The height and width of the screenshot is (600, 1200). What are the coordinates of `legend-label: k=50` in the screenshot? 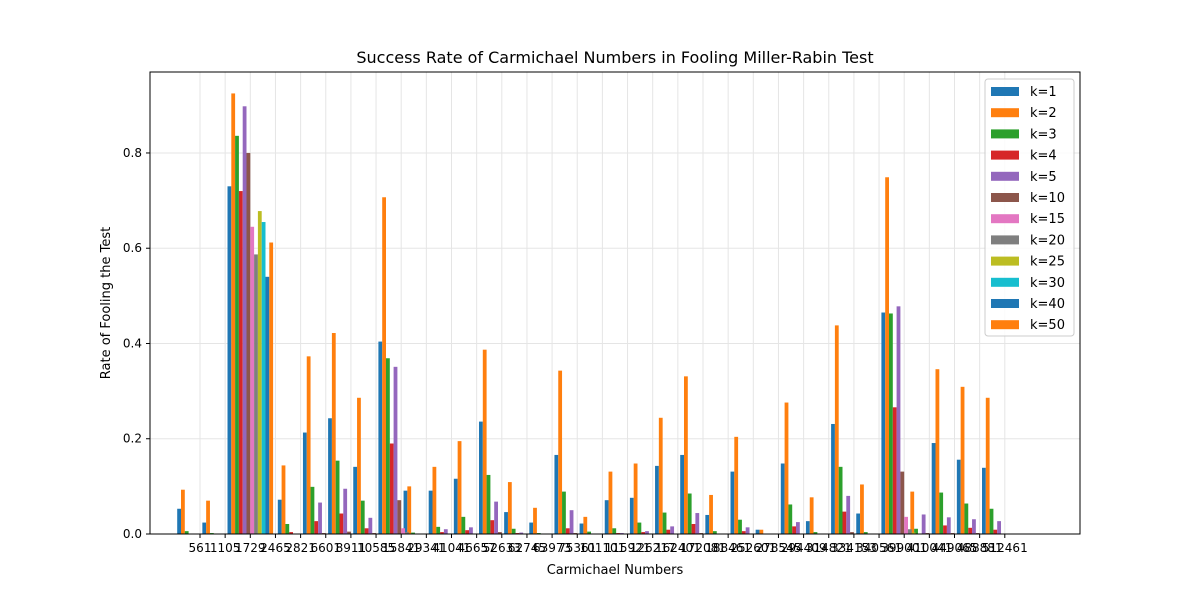 It's located at (1047, 325).